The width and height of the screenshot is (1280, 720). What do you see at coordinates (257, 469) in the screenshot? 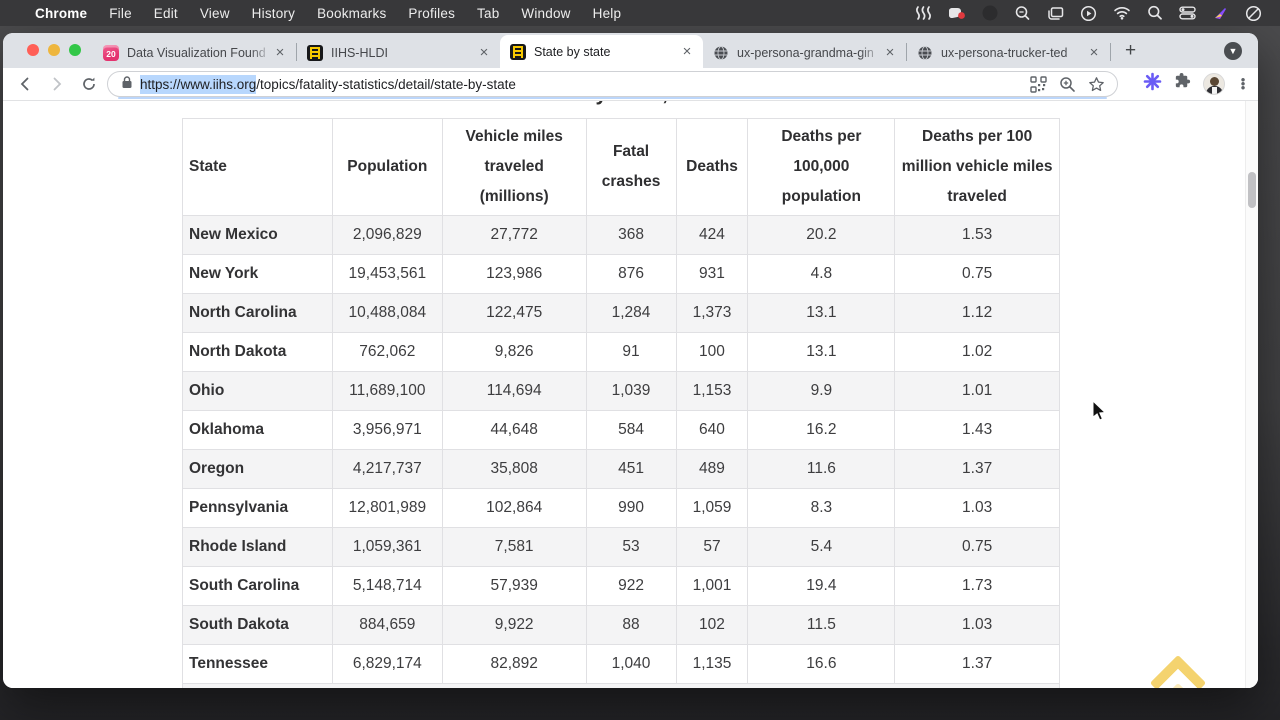
I see `state-cell: Oregon` at bounding box center [257, 469].